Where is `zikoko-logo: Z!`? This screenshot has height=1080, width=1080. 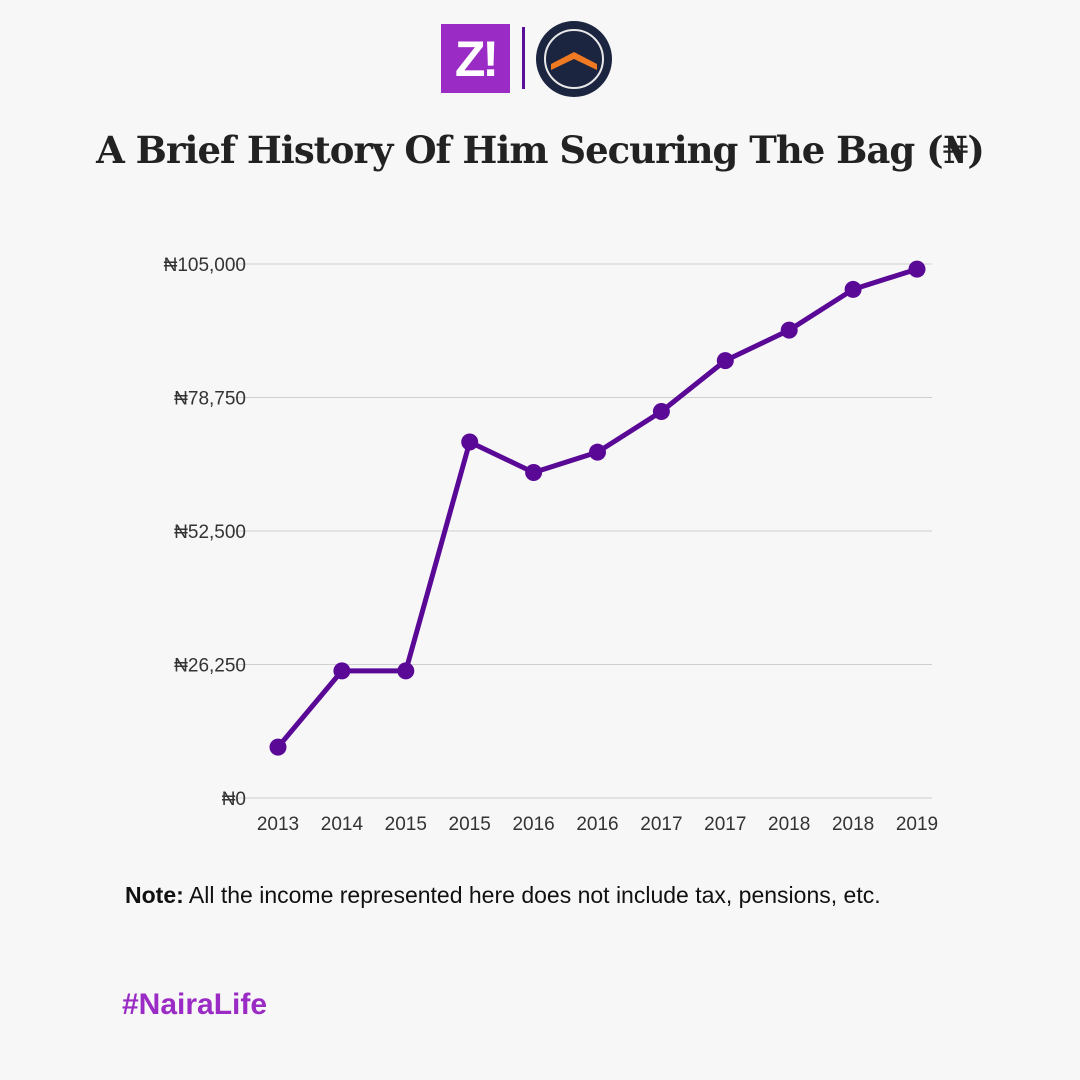 zikoko-logo: Z! is located at coordinates (475, 58).